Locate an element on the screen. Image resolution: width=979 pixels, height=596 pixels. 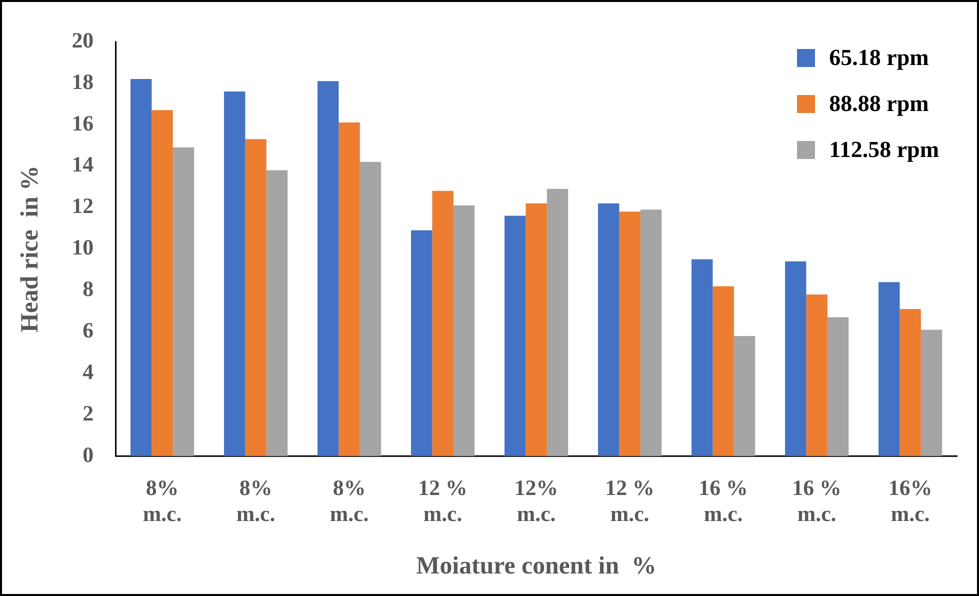
y-tick-label: 18 is located at coordinates (83, 82).